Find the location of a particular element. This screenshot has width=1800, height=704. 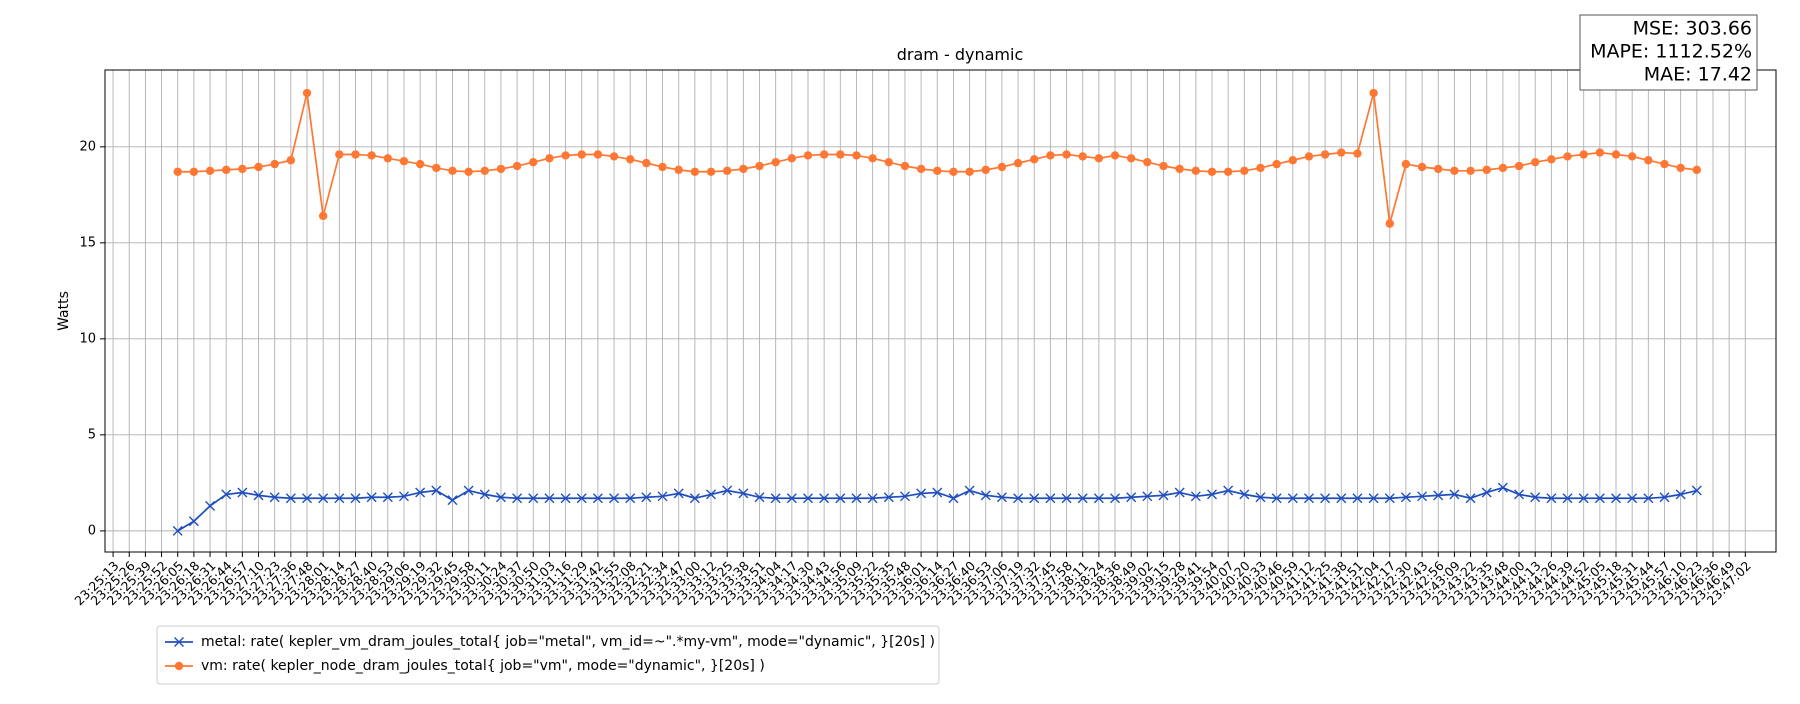

y-tick-label: 0 is located at coordinates (92, 530).